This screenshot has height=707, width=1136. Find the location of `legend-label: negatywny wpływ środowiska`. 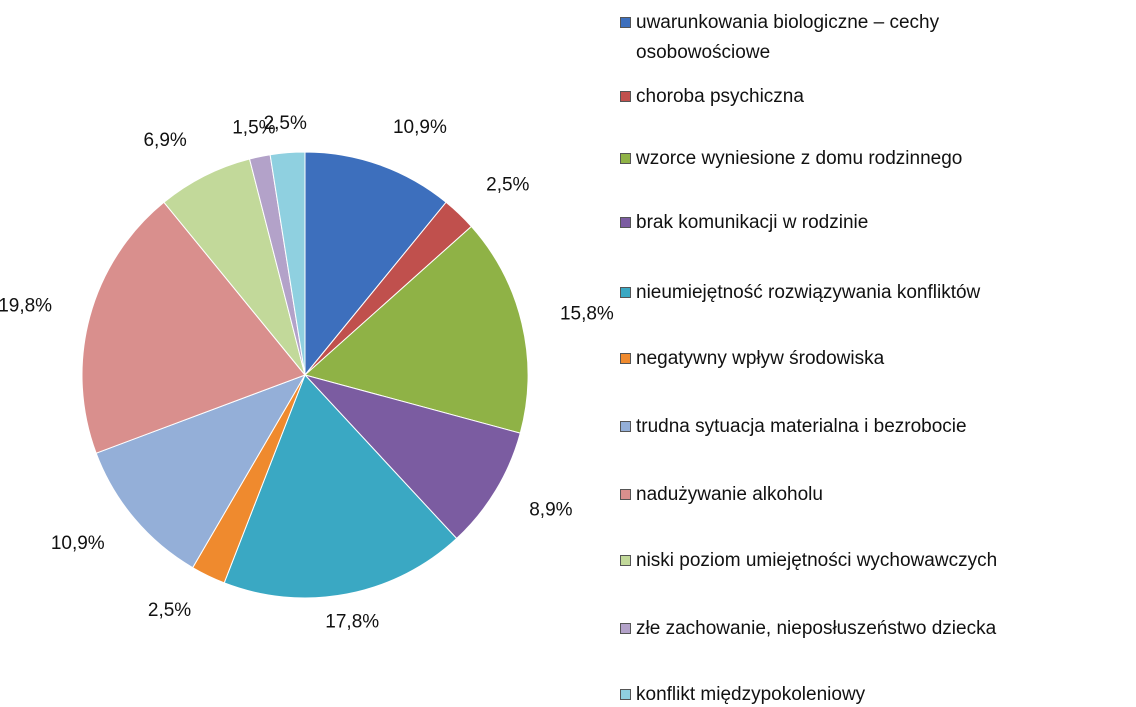

legend-label: negatywny wpływ środowiska is located at coordinates (760, 358).